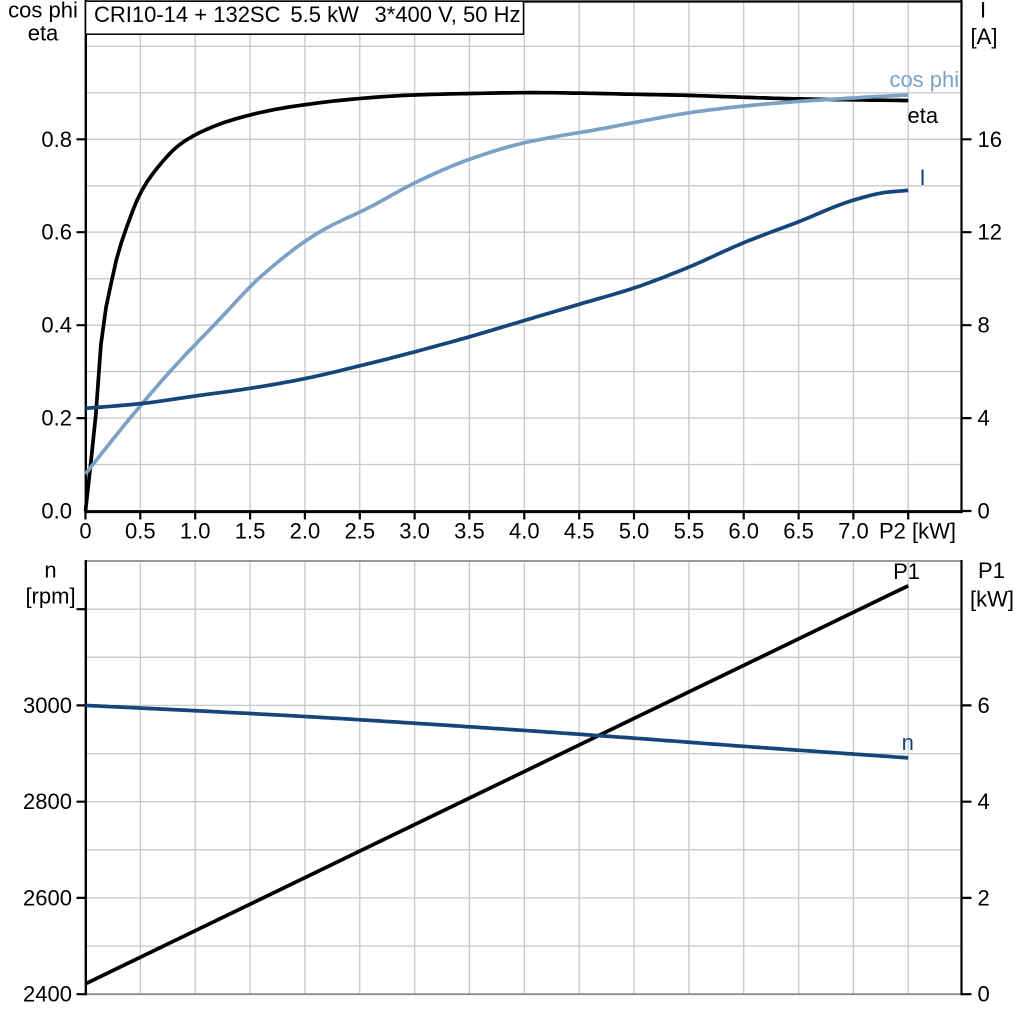  Describe the element at coordinates (469, 531) in the screenshot. I see `svg-text: 3.5` at that location.